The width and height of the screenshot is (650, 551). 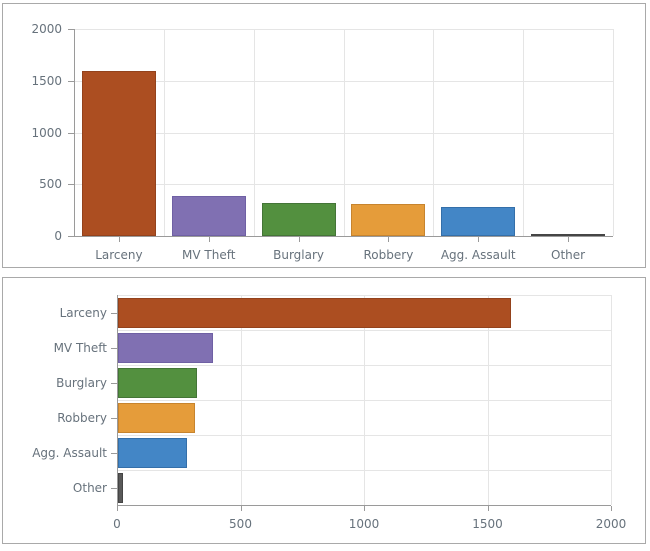 I want to click on y-axis-tick-label: 1000, so click(x=46, y=132).